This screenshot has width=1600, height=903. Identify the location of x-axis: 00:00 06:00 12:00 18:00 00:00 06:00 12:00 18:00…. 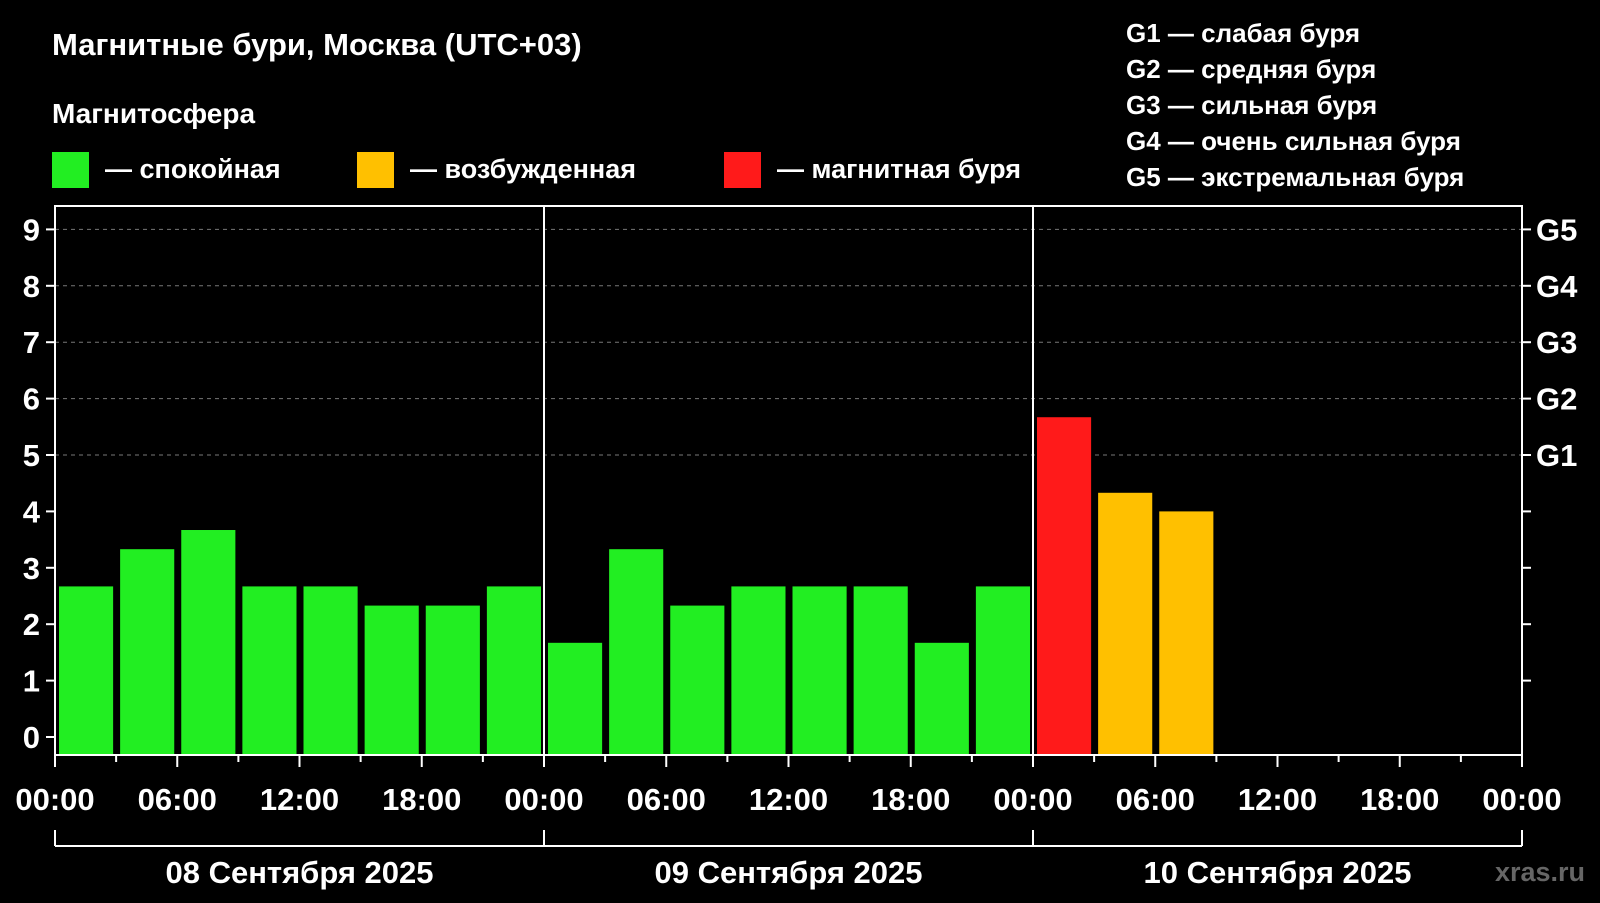
(788, 786).